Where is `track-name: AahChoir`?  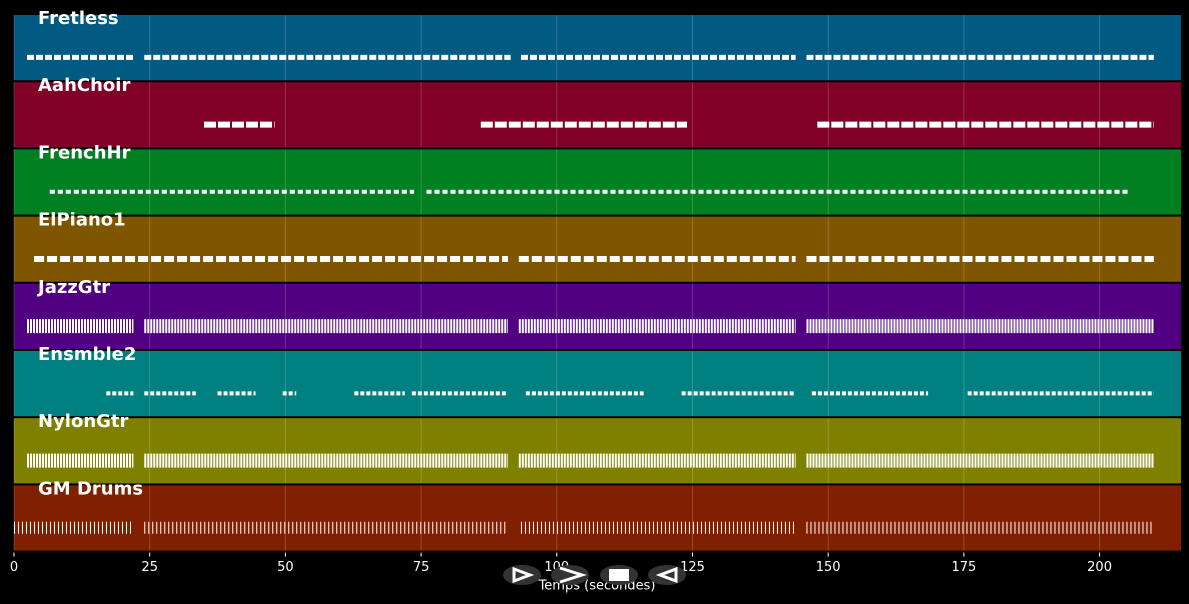
track-name: AahChoir is located at coordinates (84, 85).